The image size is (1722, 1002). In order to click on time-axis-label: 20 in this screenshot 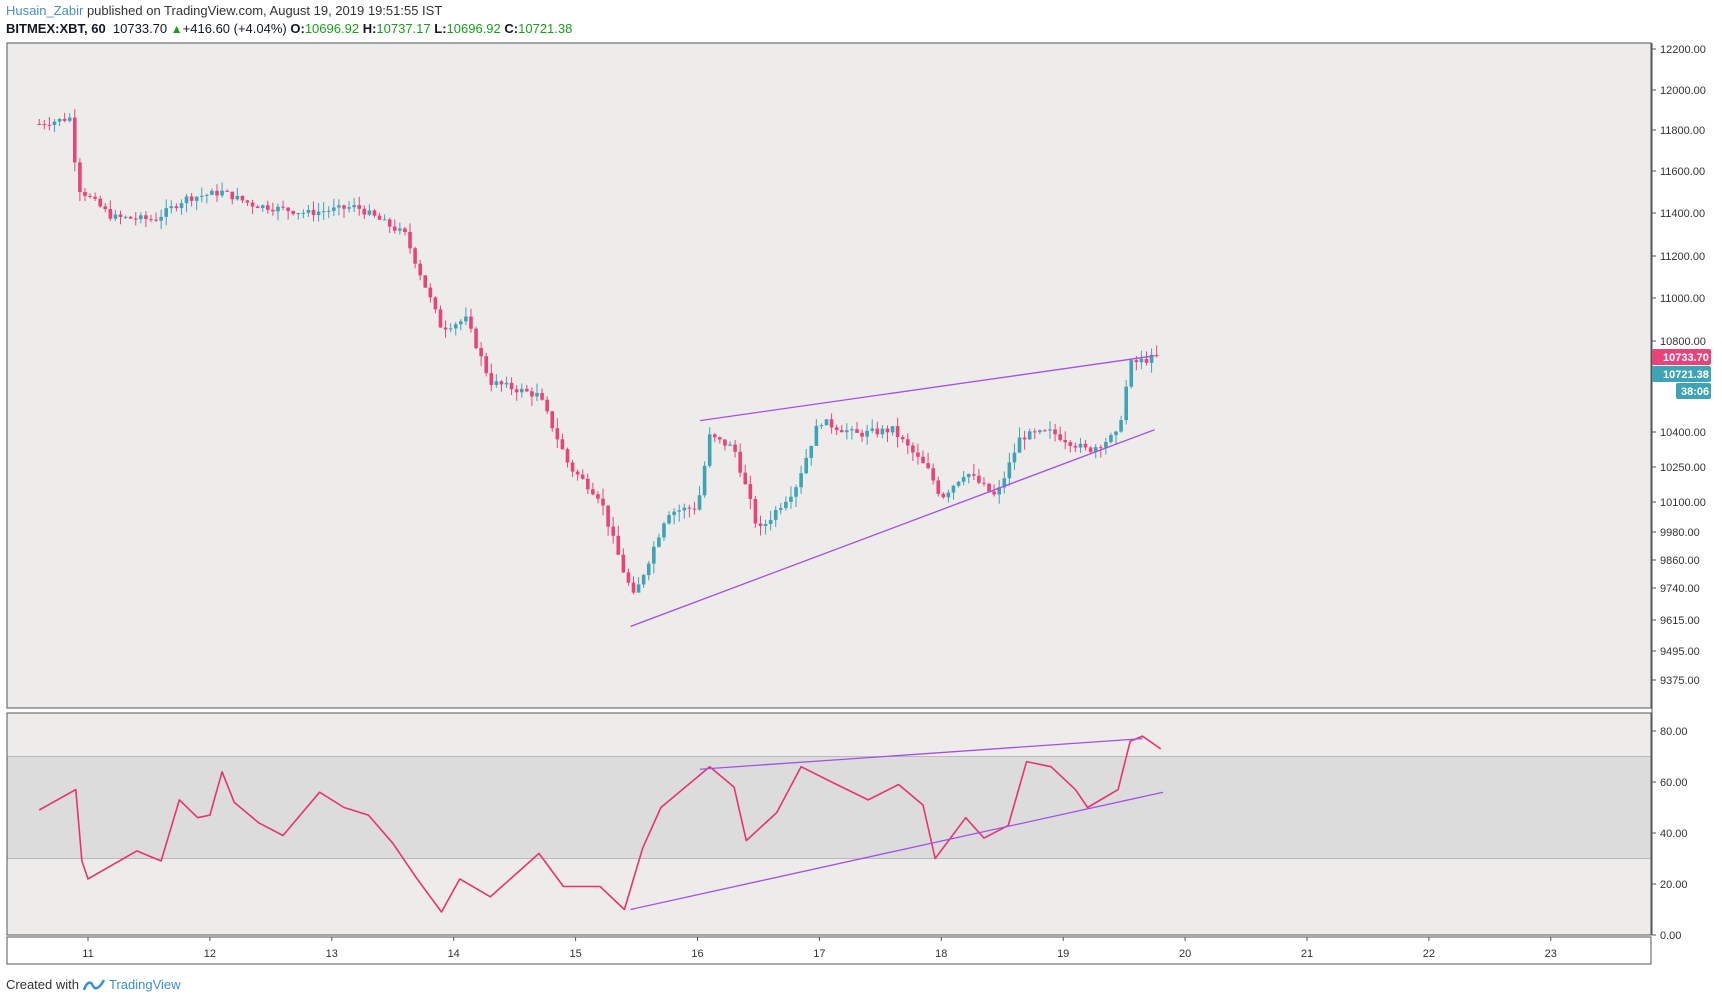, I will do `click(1185, 954)`.